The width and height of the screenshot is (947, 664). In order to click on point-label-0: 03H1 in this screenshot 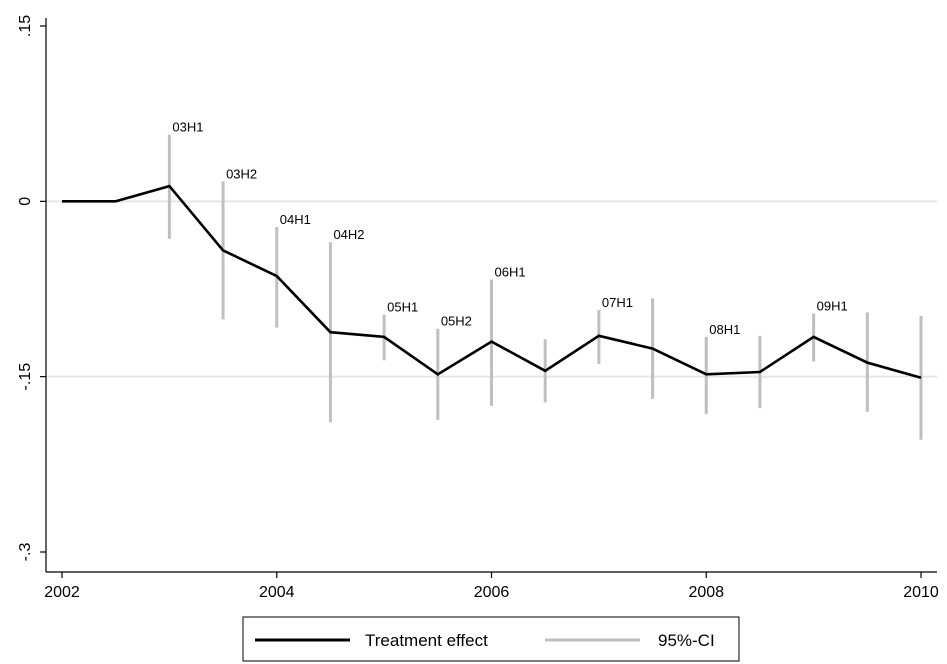, I will do `click(187, 127)`.